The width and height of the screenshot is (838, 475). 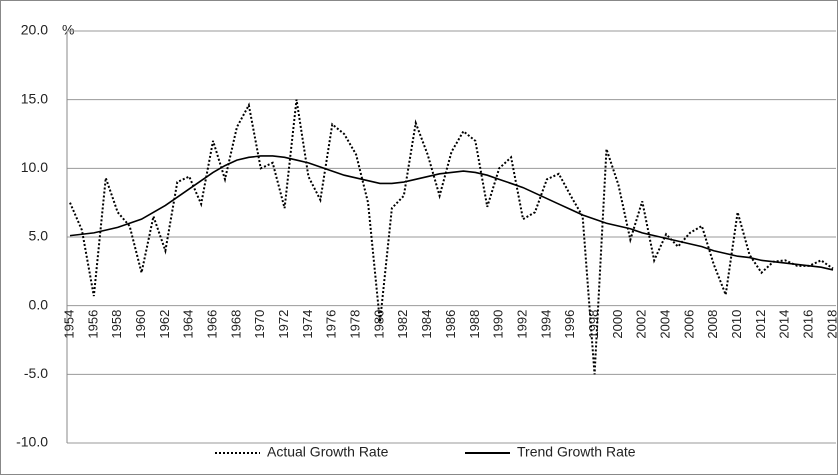 What do you see at coordinates (688, 324) in the screenshot?
I see `x-tick-label: 2006` at bounding box center [688, 324].